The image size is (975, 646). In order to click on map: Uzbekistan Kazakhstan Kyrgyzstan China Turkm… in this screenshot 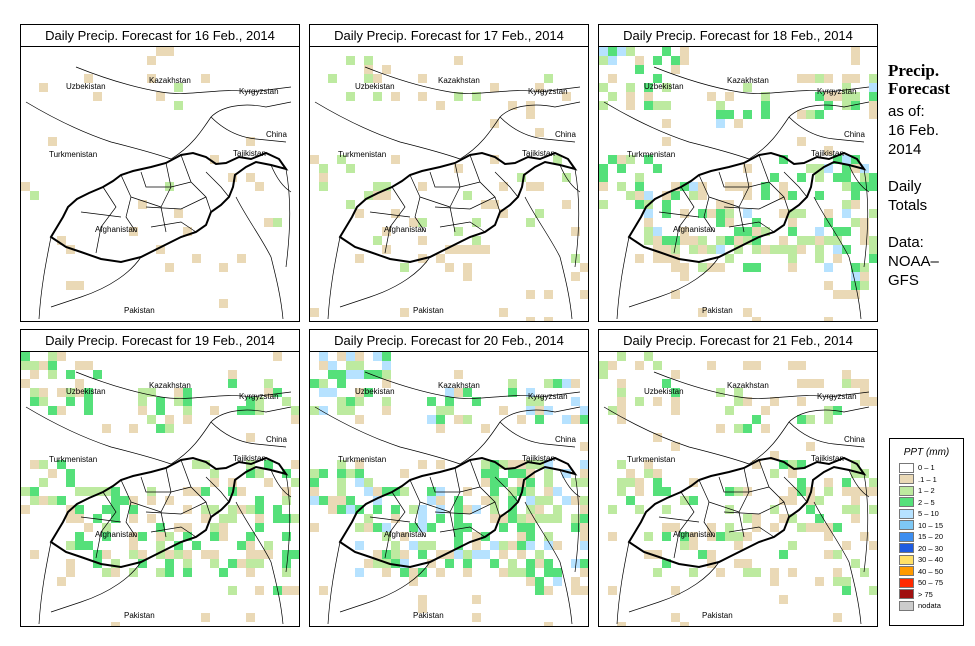, I will do `click(738, 489)`.